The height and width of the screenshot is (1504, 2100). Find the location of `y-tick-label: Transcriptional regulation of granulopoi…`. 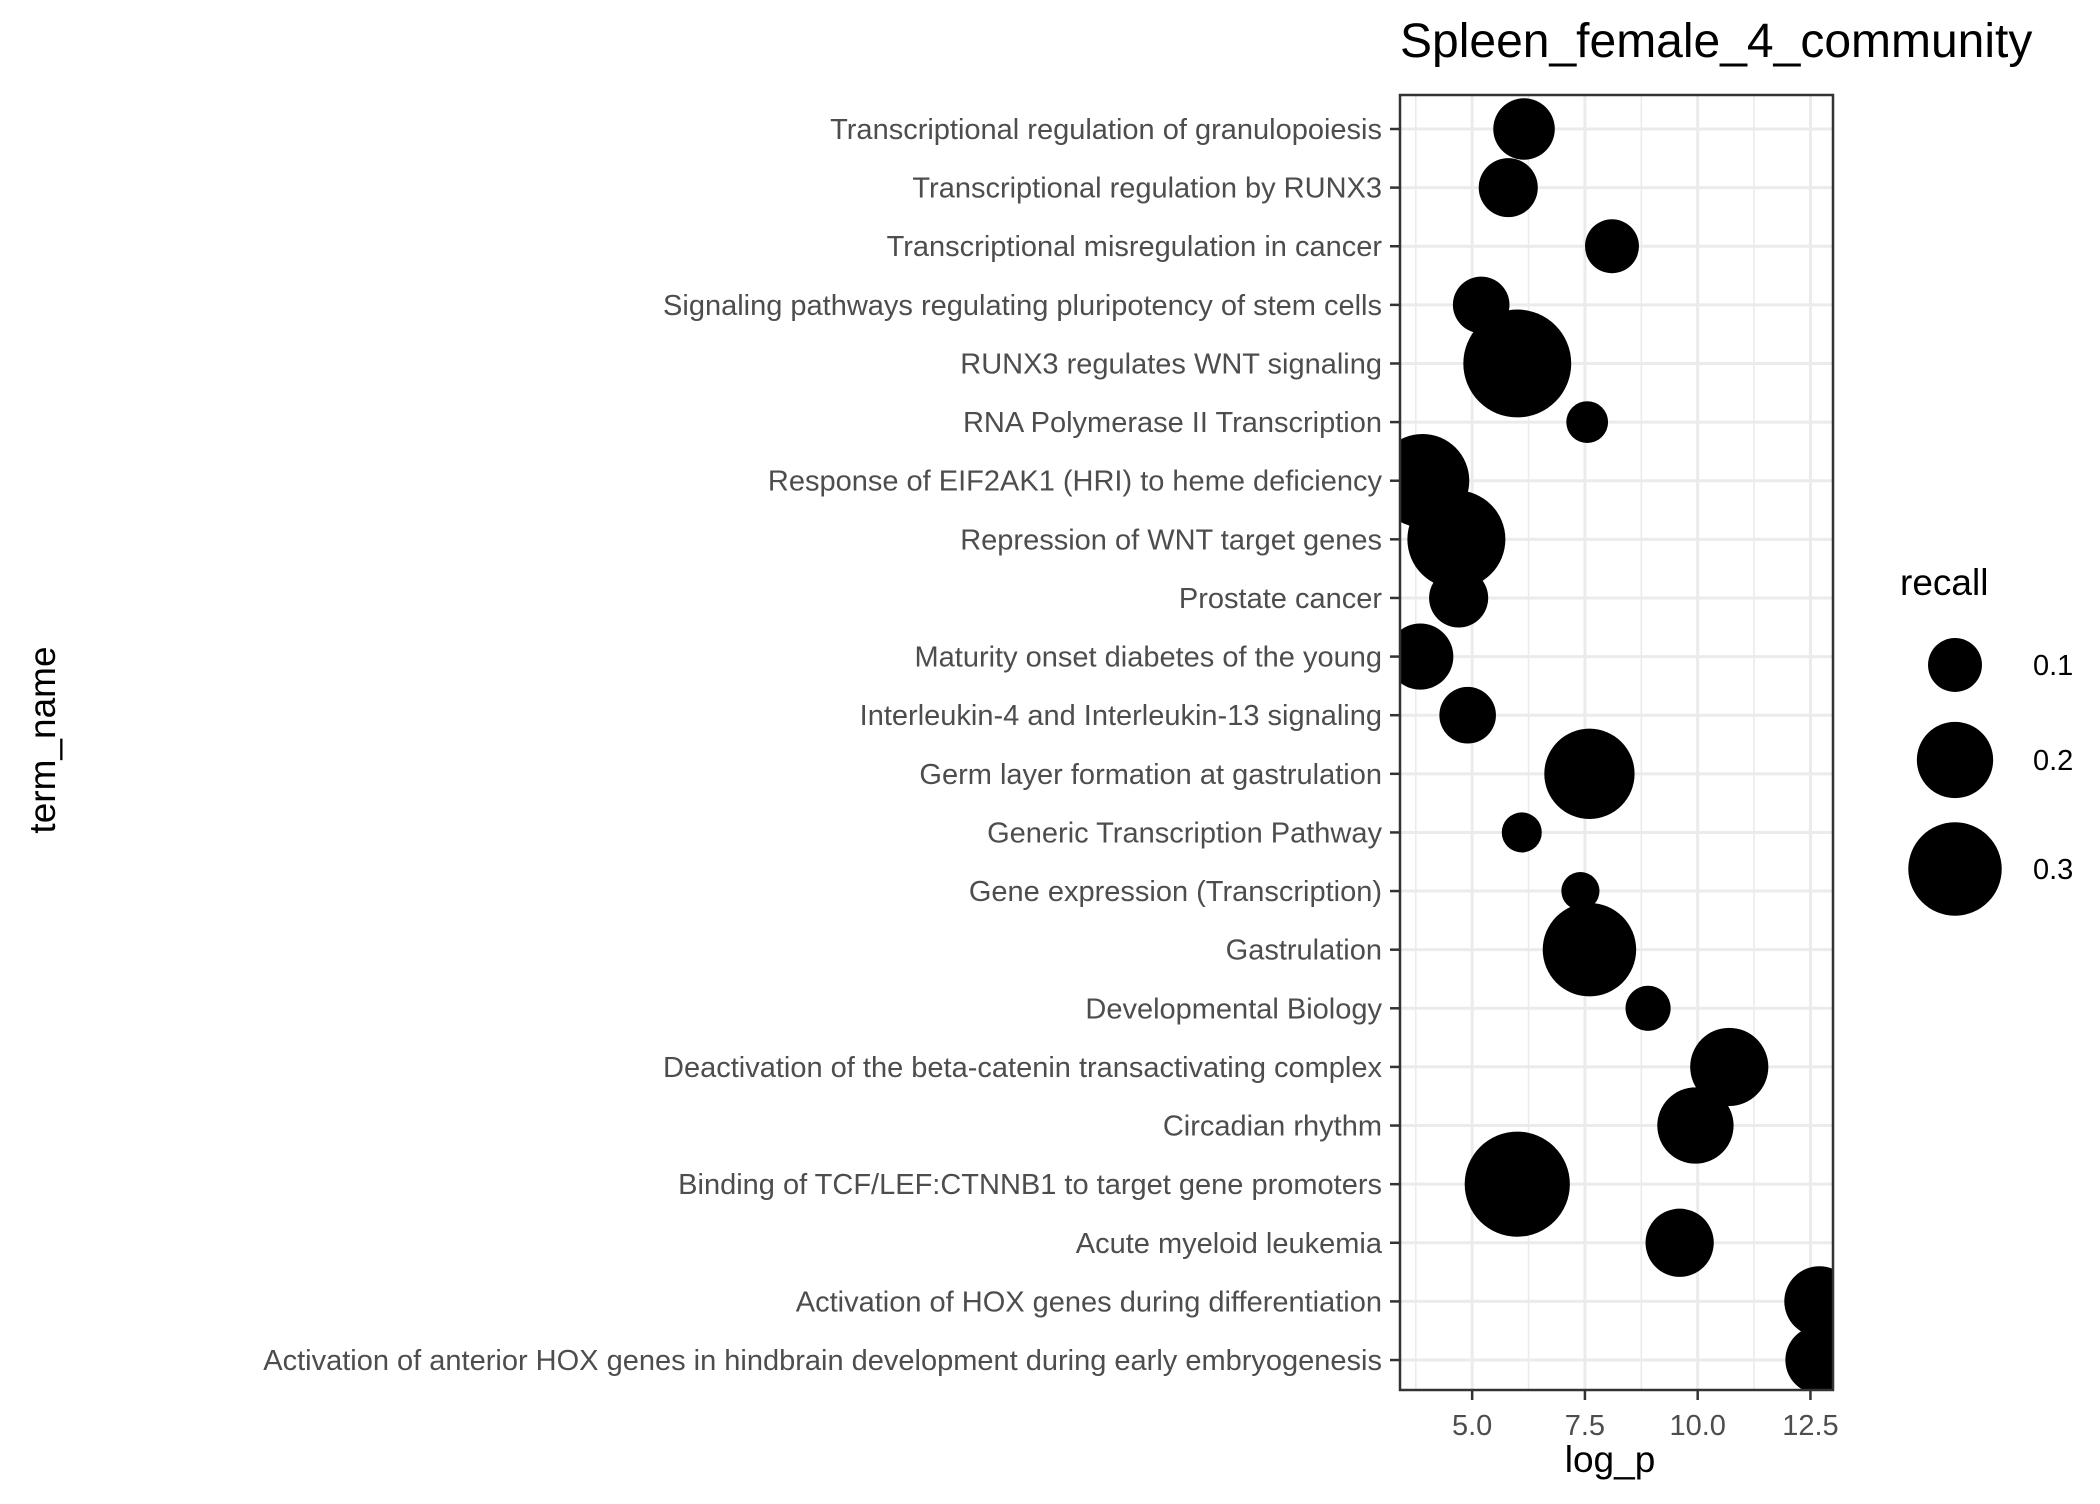

y-tick-label: Transcriptional regulation of granulopoi… is located at coordinates (1106, 130).